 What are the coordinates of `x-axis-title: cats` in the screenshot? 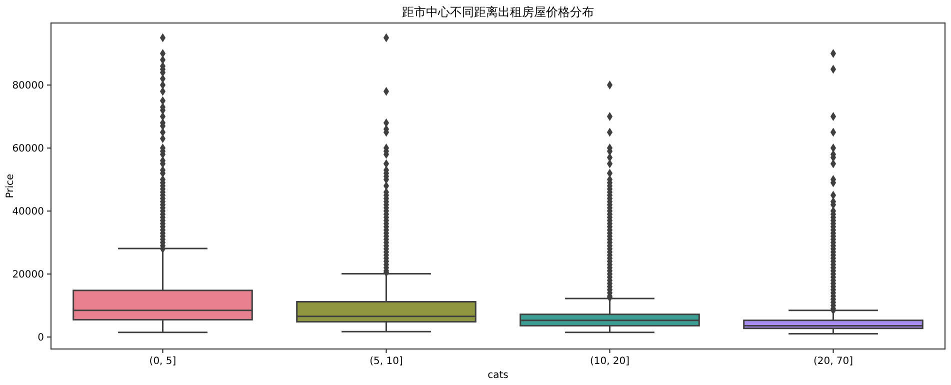 It's located at (498, 375).